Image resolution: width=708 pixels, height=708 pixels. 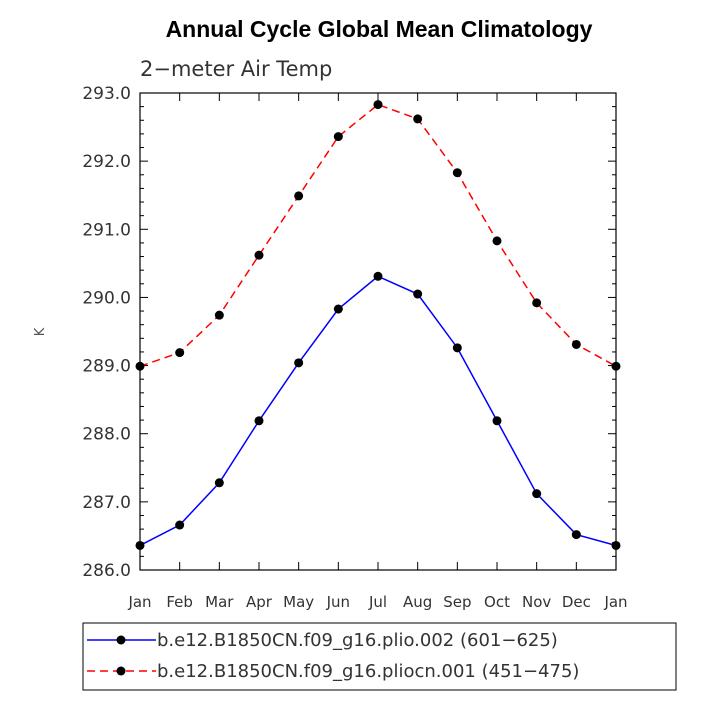 I want to click on y-axis-label: K, so click(x=40, y=331).